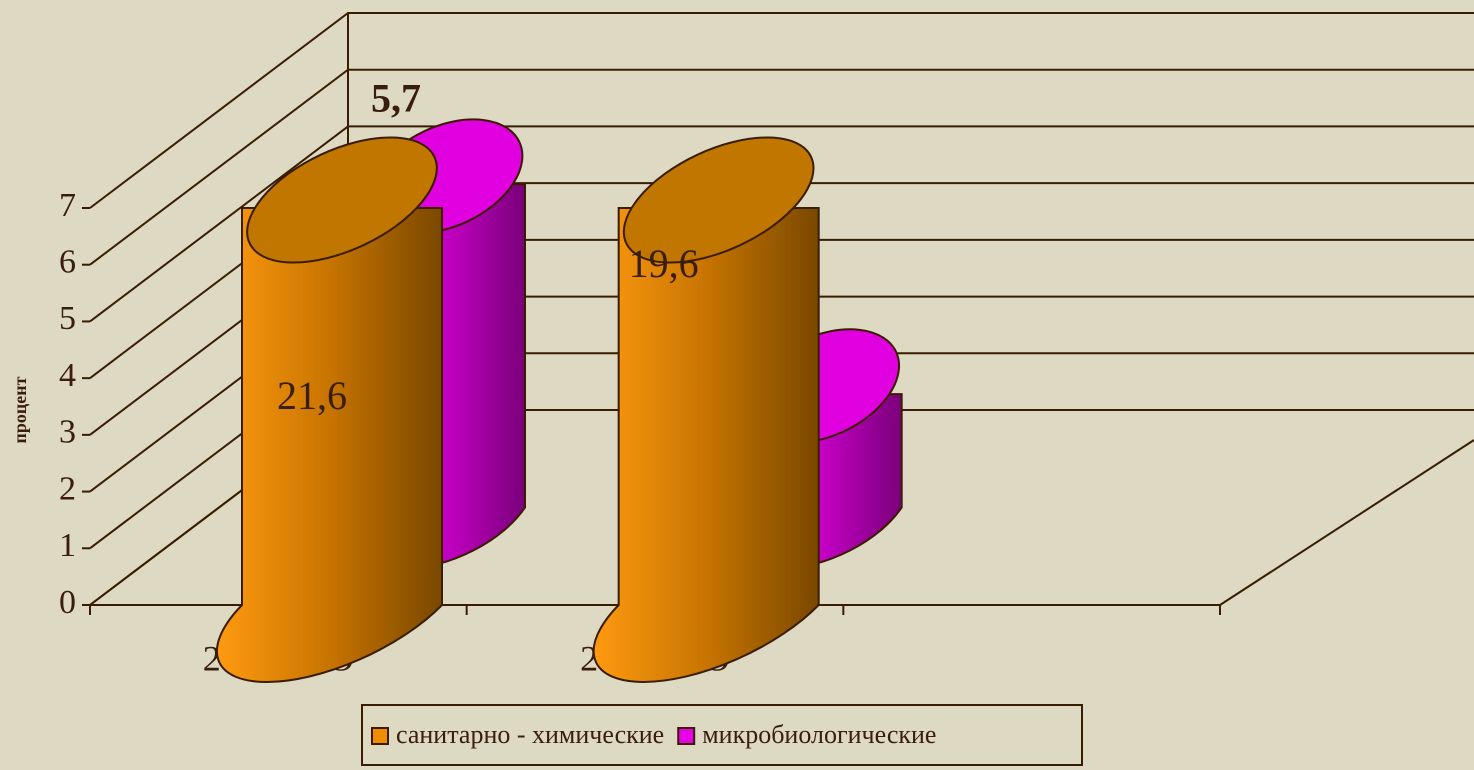 The image size is (1474, 770). Describe the element at coordinates (67, 432) in the screenshot. I see `y-tick-label: 3` at that location.